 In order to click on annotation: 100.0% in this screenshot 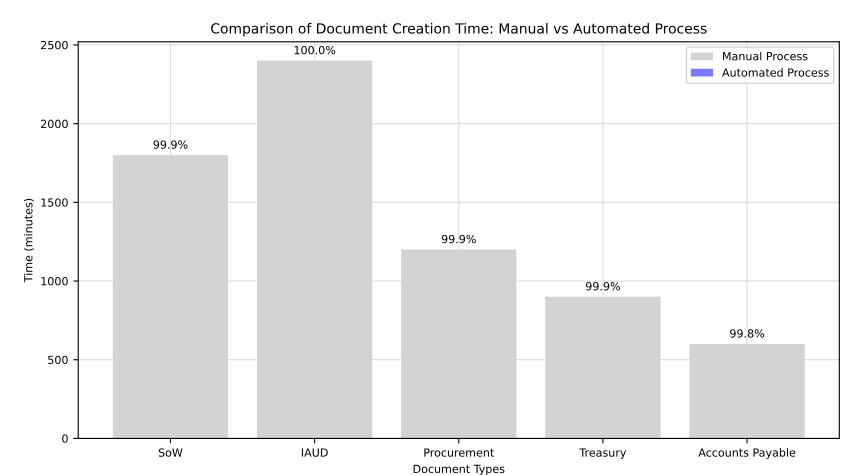, I will do `click(315, 50)`.